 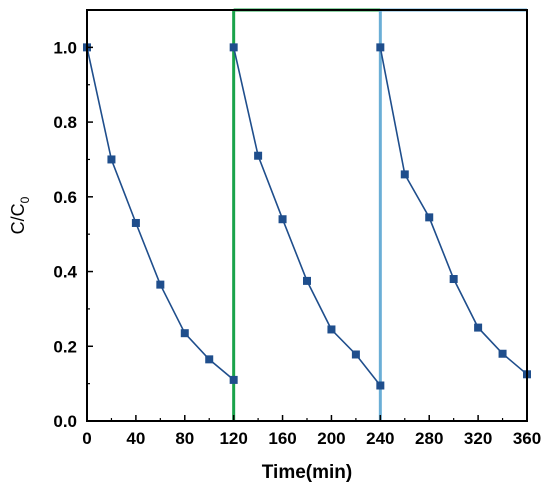 I want to click on y-axis-title-main: C/C, so click(x=18, y=218).